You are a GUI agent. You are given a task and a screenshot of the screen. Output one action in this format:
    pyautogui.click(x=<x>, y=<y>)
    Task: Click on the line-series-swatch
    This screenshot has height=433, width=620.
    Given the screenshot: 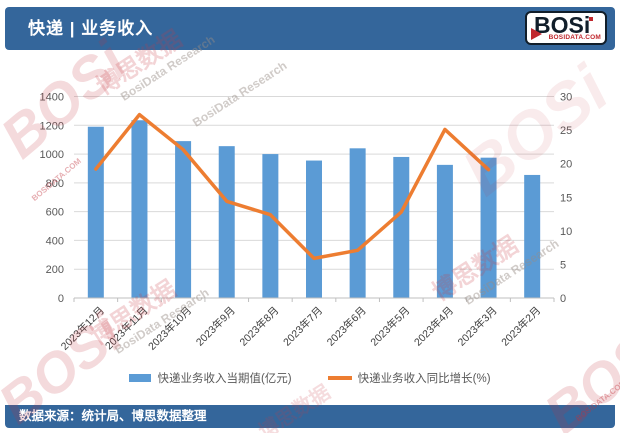 What is the action you would take?
    pyautogui.click(x=339, y=378)
    